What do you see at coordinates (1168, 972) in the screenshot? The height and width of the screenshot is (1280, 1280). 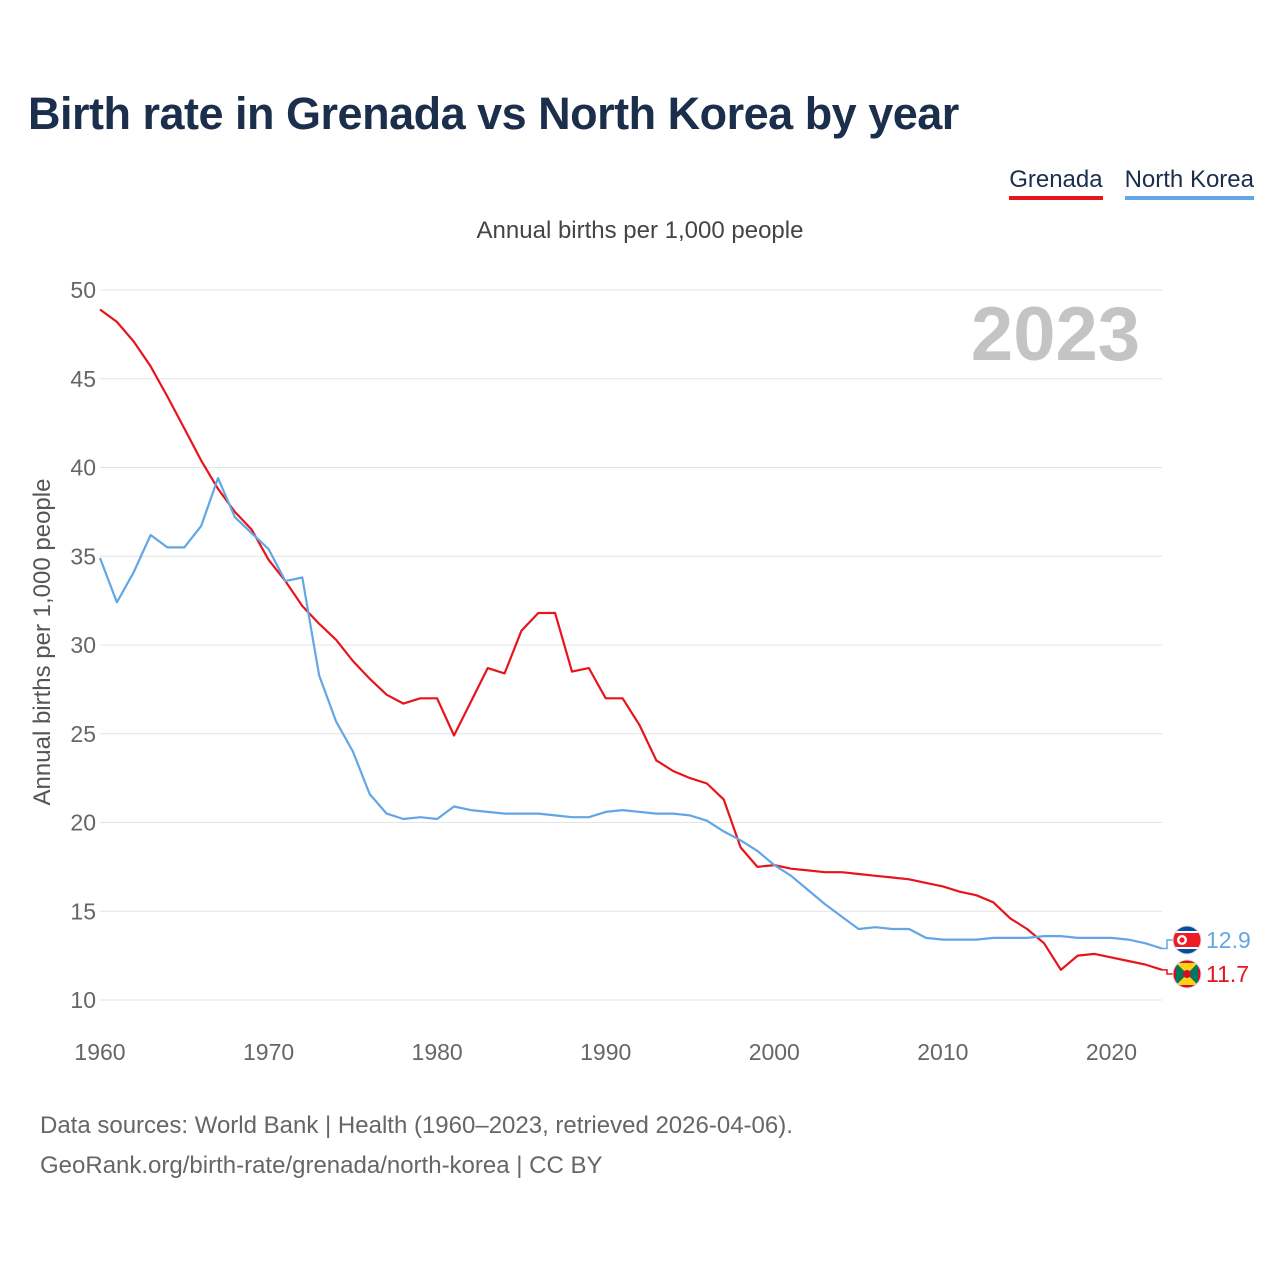 I see `connector-grenada` at bounding box center [1168, 972].